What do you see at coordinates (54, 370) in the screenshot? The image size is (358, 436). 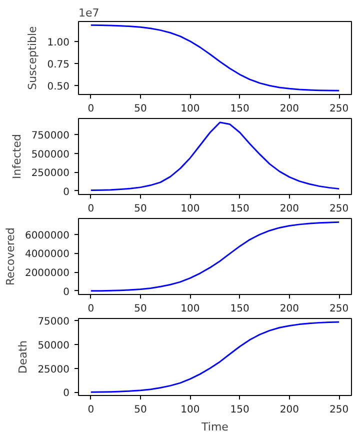 I see `y-tick-label: 25000` at bounding box center [54, 370].